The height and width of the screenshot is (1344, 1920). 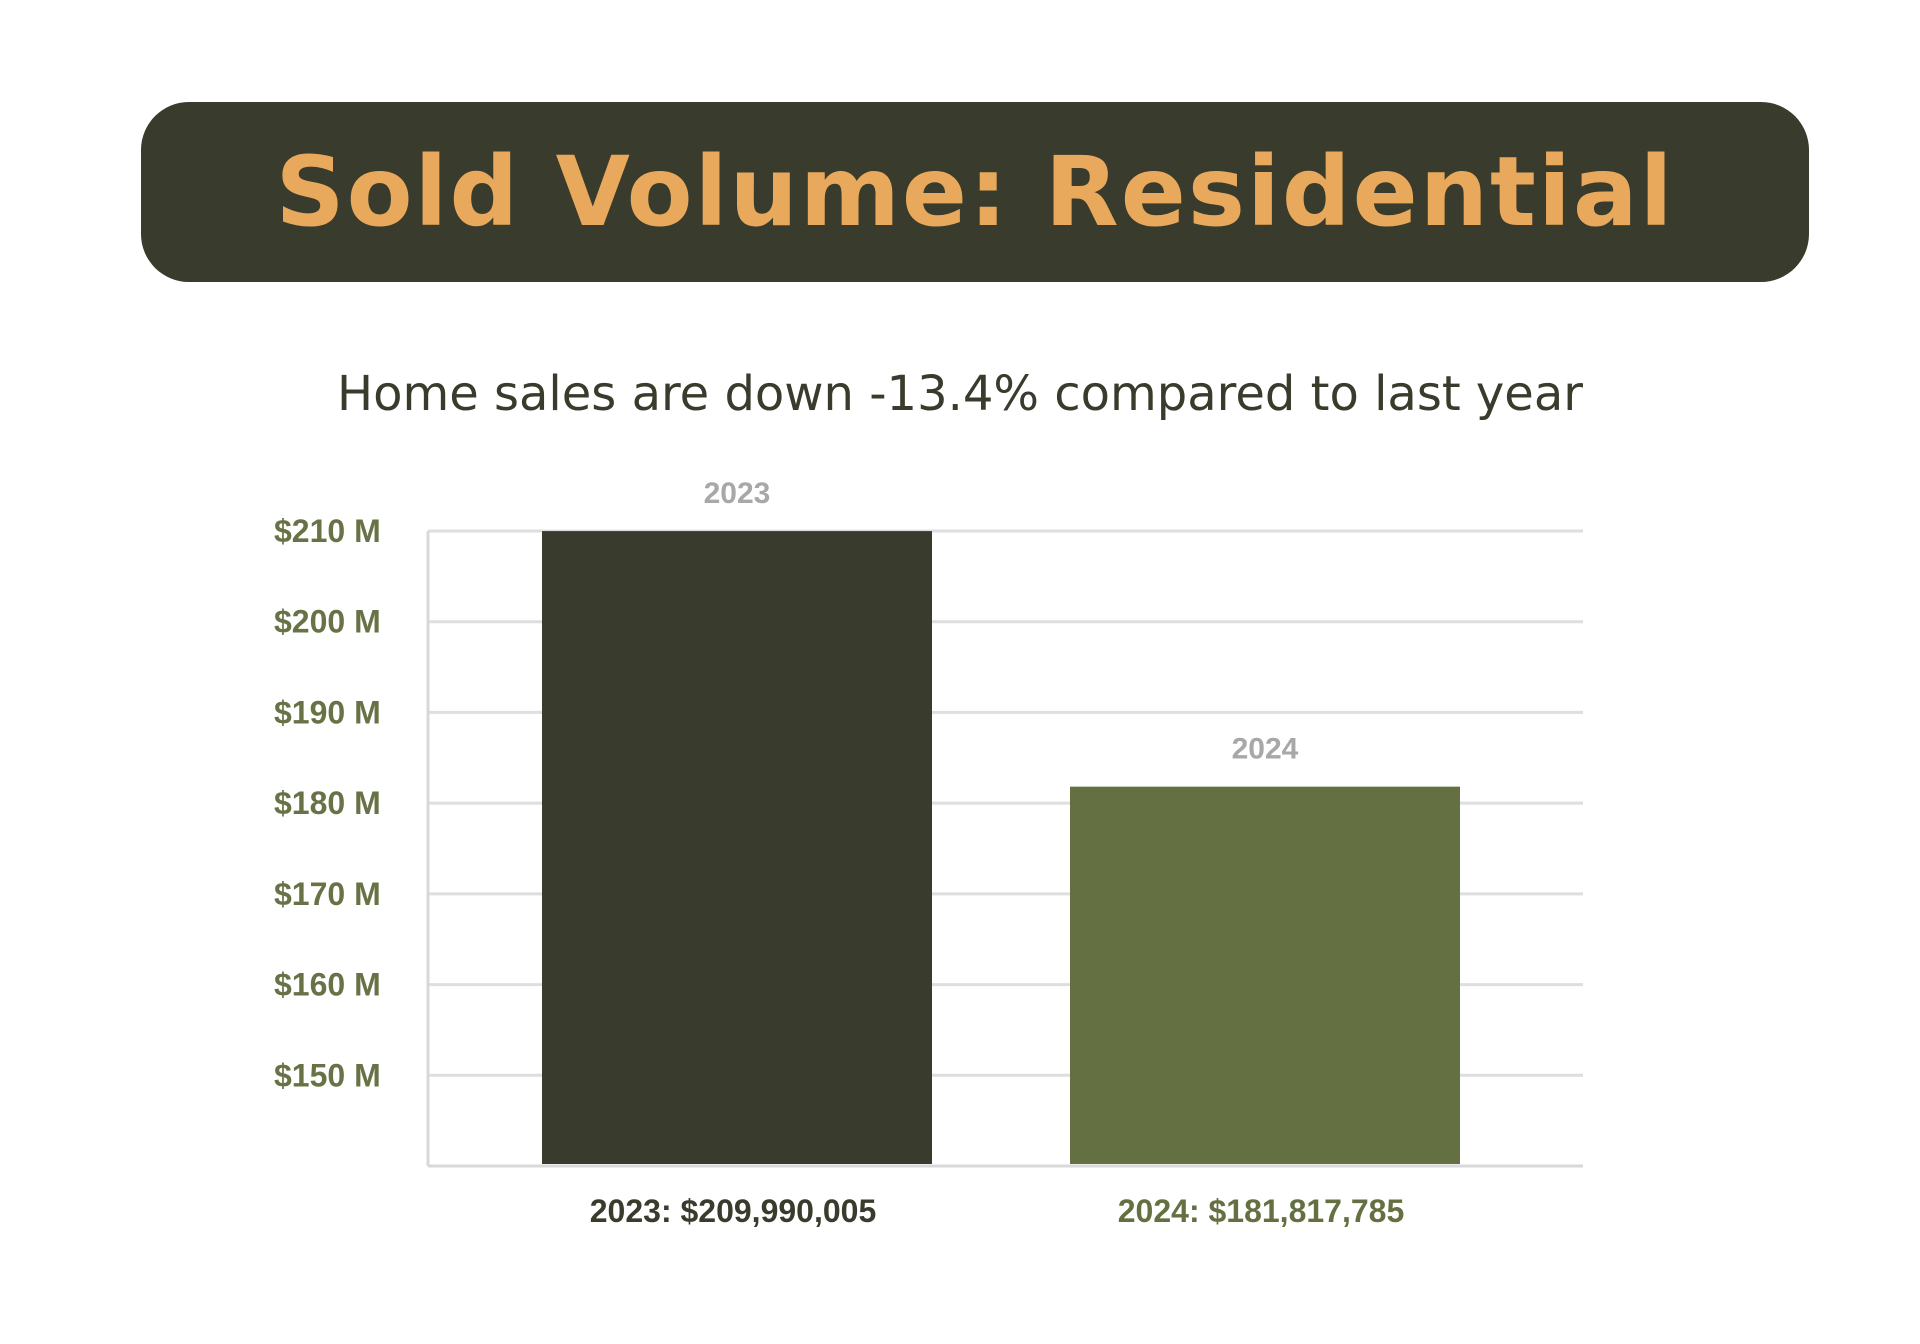 What do you see at coordinates (327, 531) in the screenshot?
I see `y-tick-label: $210 M` at bounding box center [327, 531].